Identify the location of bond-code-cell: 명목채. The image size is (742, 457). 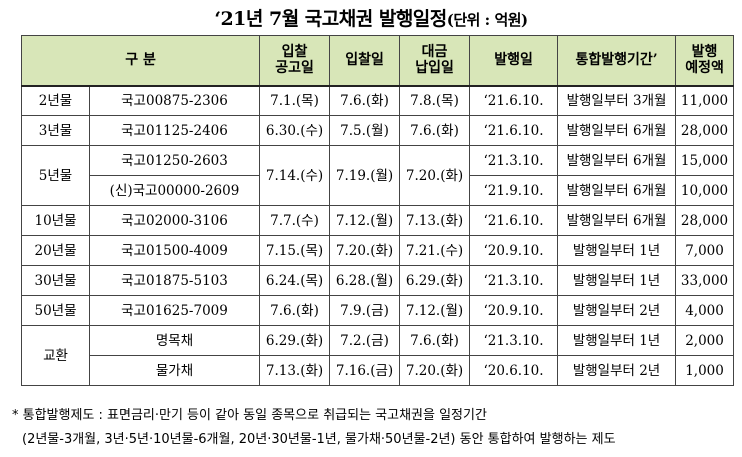
(174, 340).